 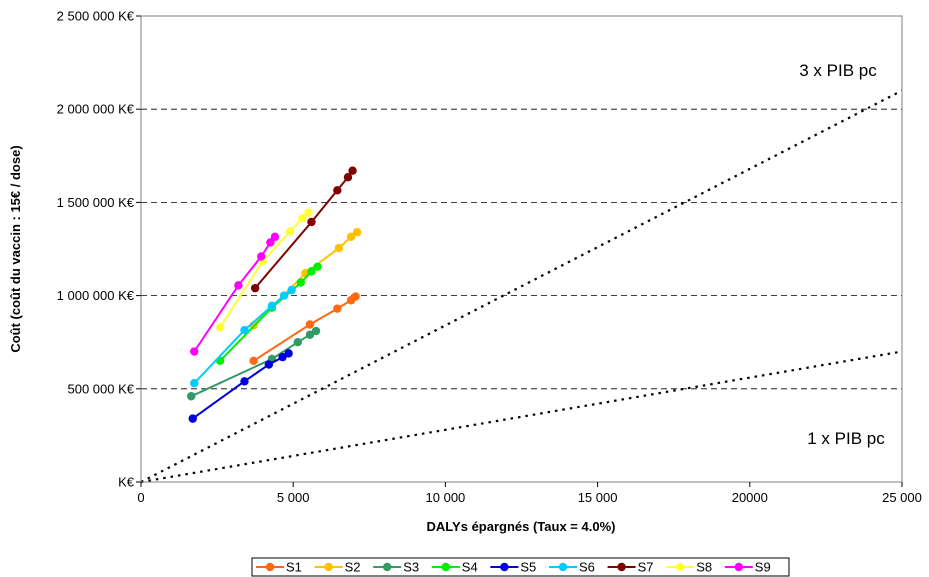 I want to click on series-S7, so click(x=303, y=229).